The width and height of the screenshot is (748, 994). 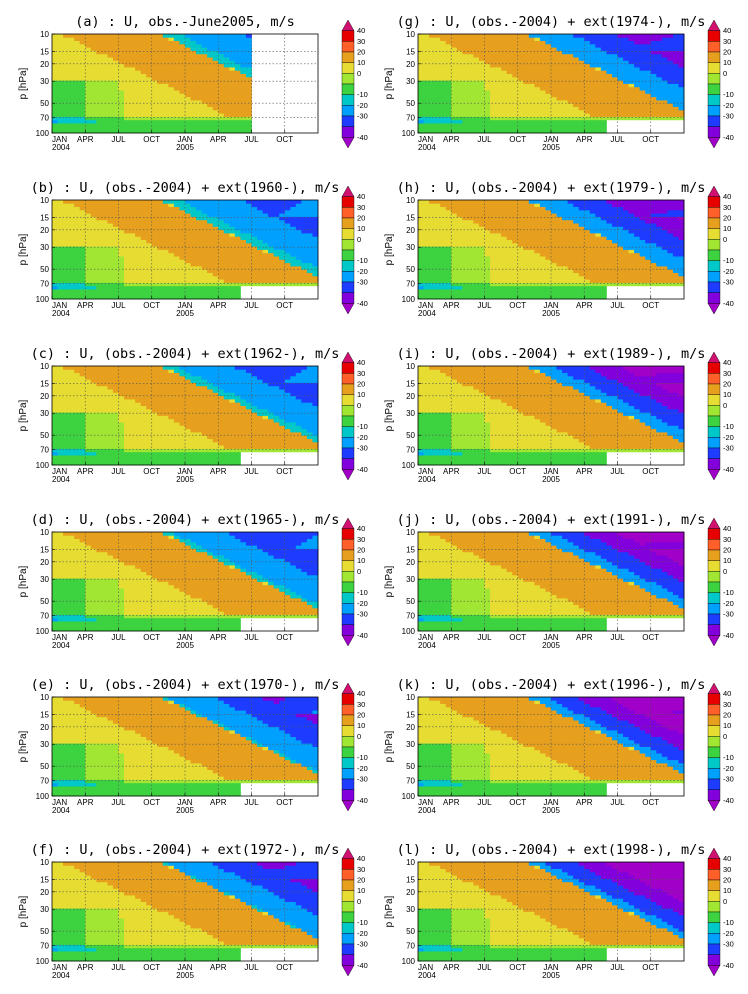 I want to click on x-year-label: 2004, so click(x=61, y=147).